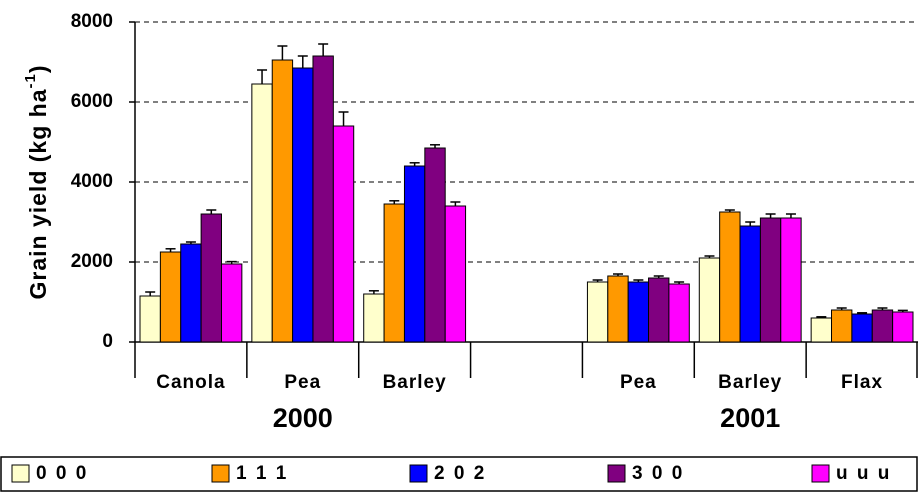 This screenshot has width=918, height=493. Describe the element at coordinates (92, 261) in the screenshot. I see `y-tick-label: 2000` at that location.